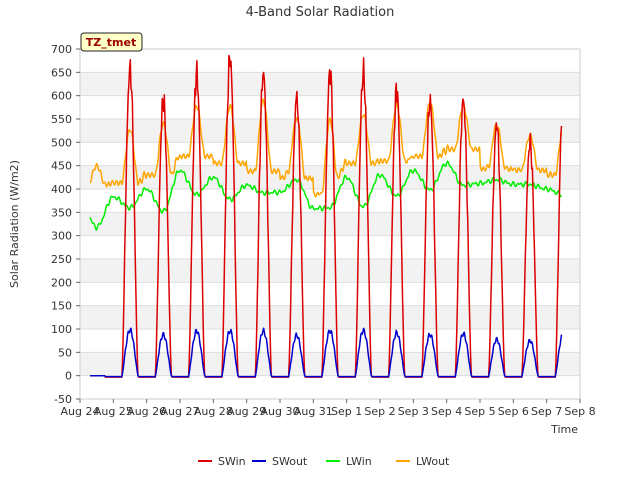  Describe the element at coordinates (61, 236) in the screenshot. I see `y-tick-label: 300` at that location.